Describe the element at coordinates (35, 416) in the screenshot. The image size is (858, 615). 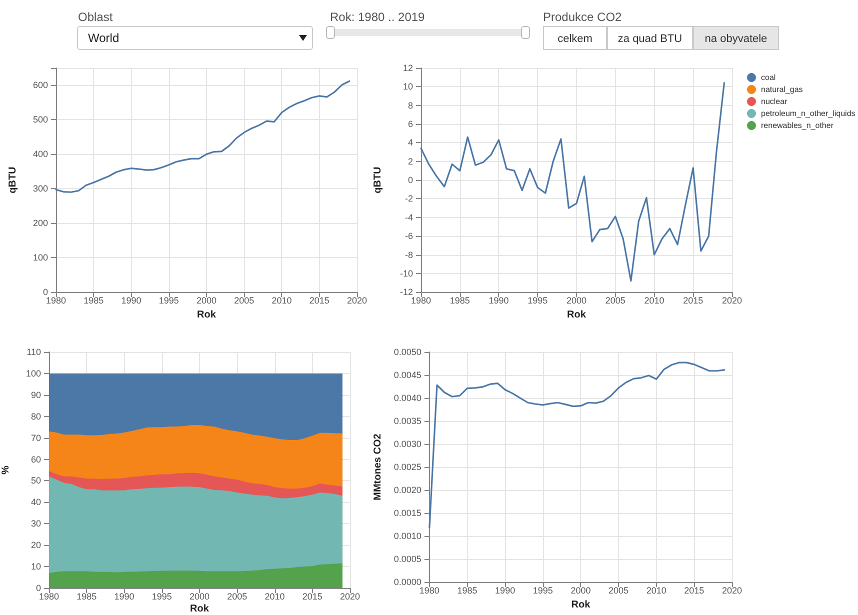
I see `y-tick-label: 80` at that location.